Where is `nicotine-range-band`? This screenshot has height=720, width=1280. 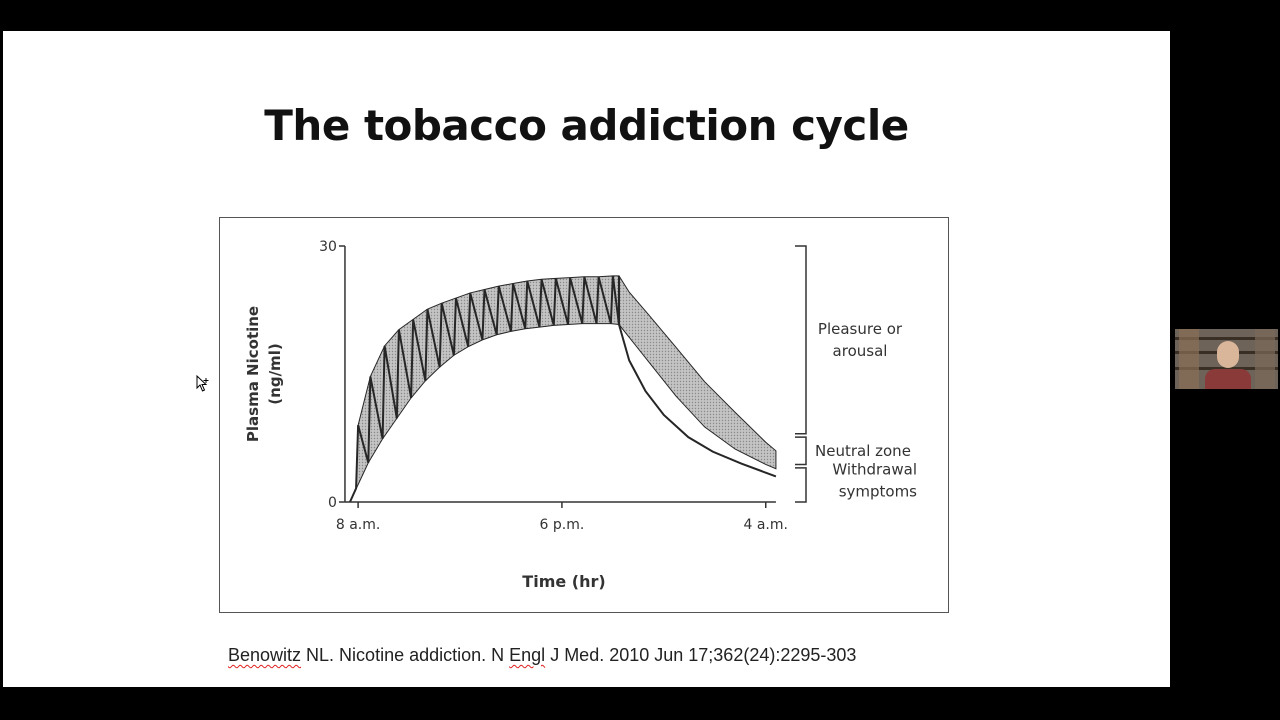
nicotine-range-band is located at coordinates (563, 389).